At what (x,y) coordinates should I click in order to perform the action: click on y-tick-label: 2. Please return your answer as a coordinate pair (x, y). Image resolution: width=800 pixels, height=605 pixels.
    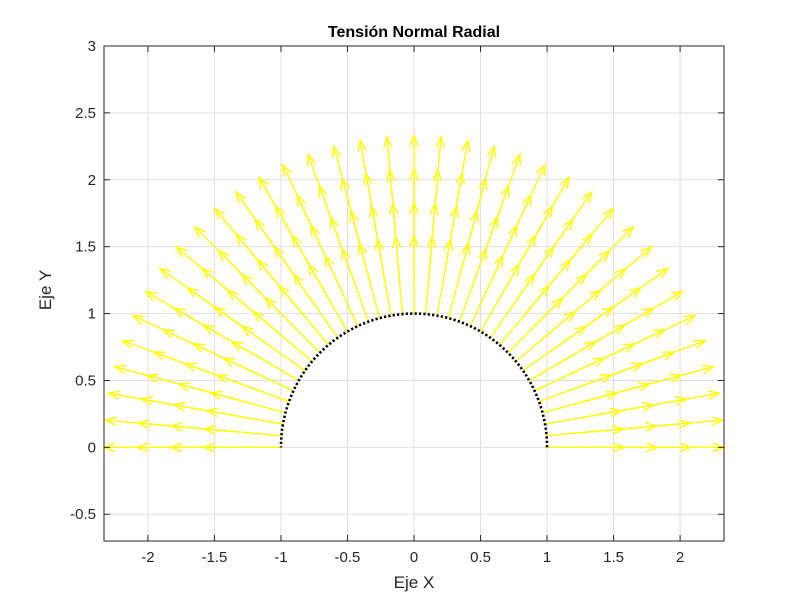
    Looking at the image, I should click on (92, 180).